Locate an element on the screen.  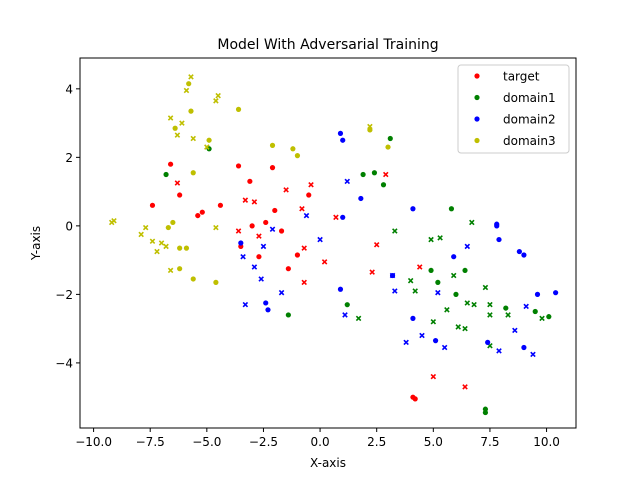
chart-title: Model With Adversarial Training is located at coordinates (327, 45).